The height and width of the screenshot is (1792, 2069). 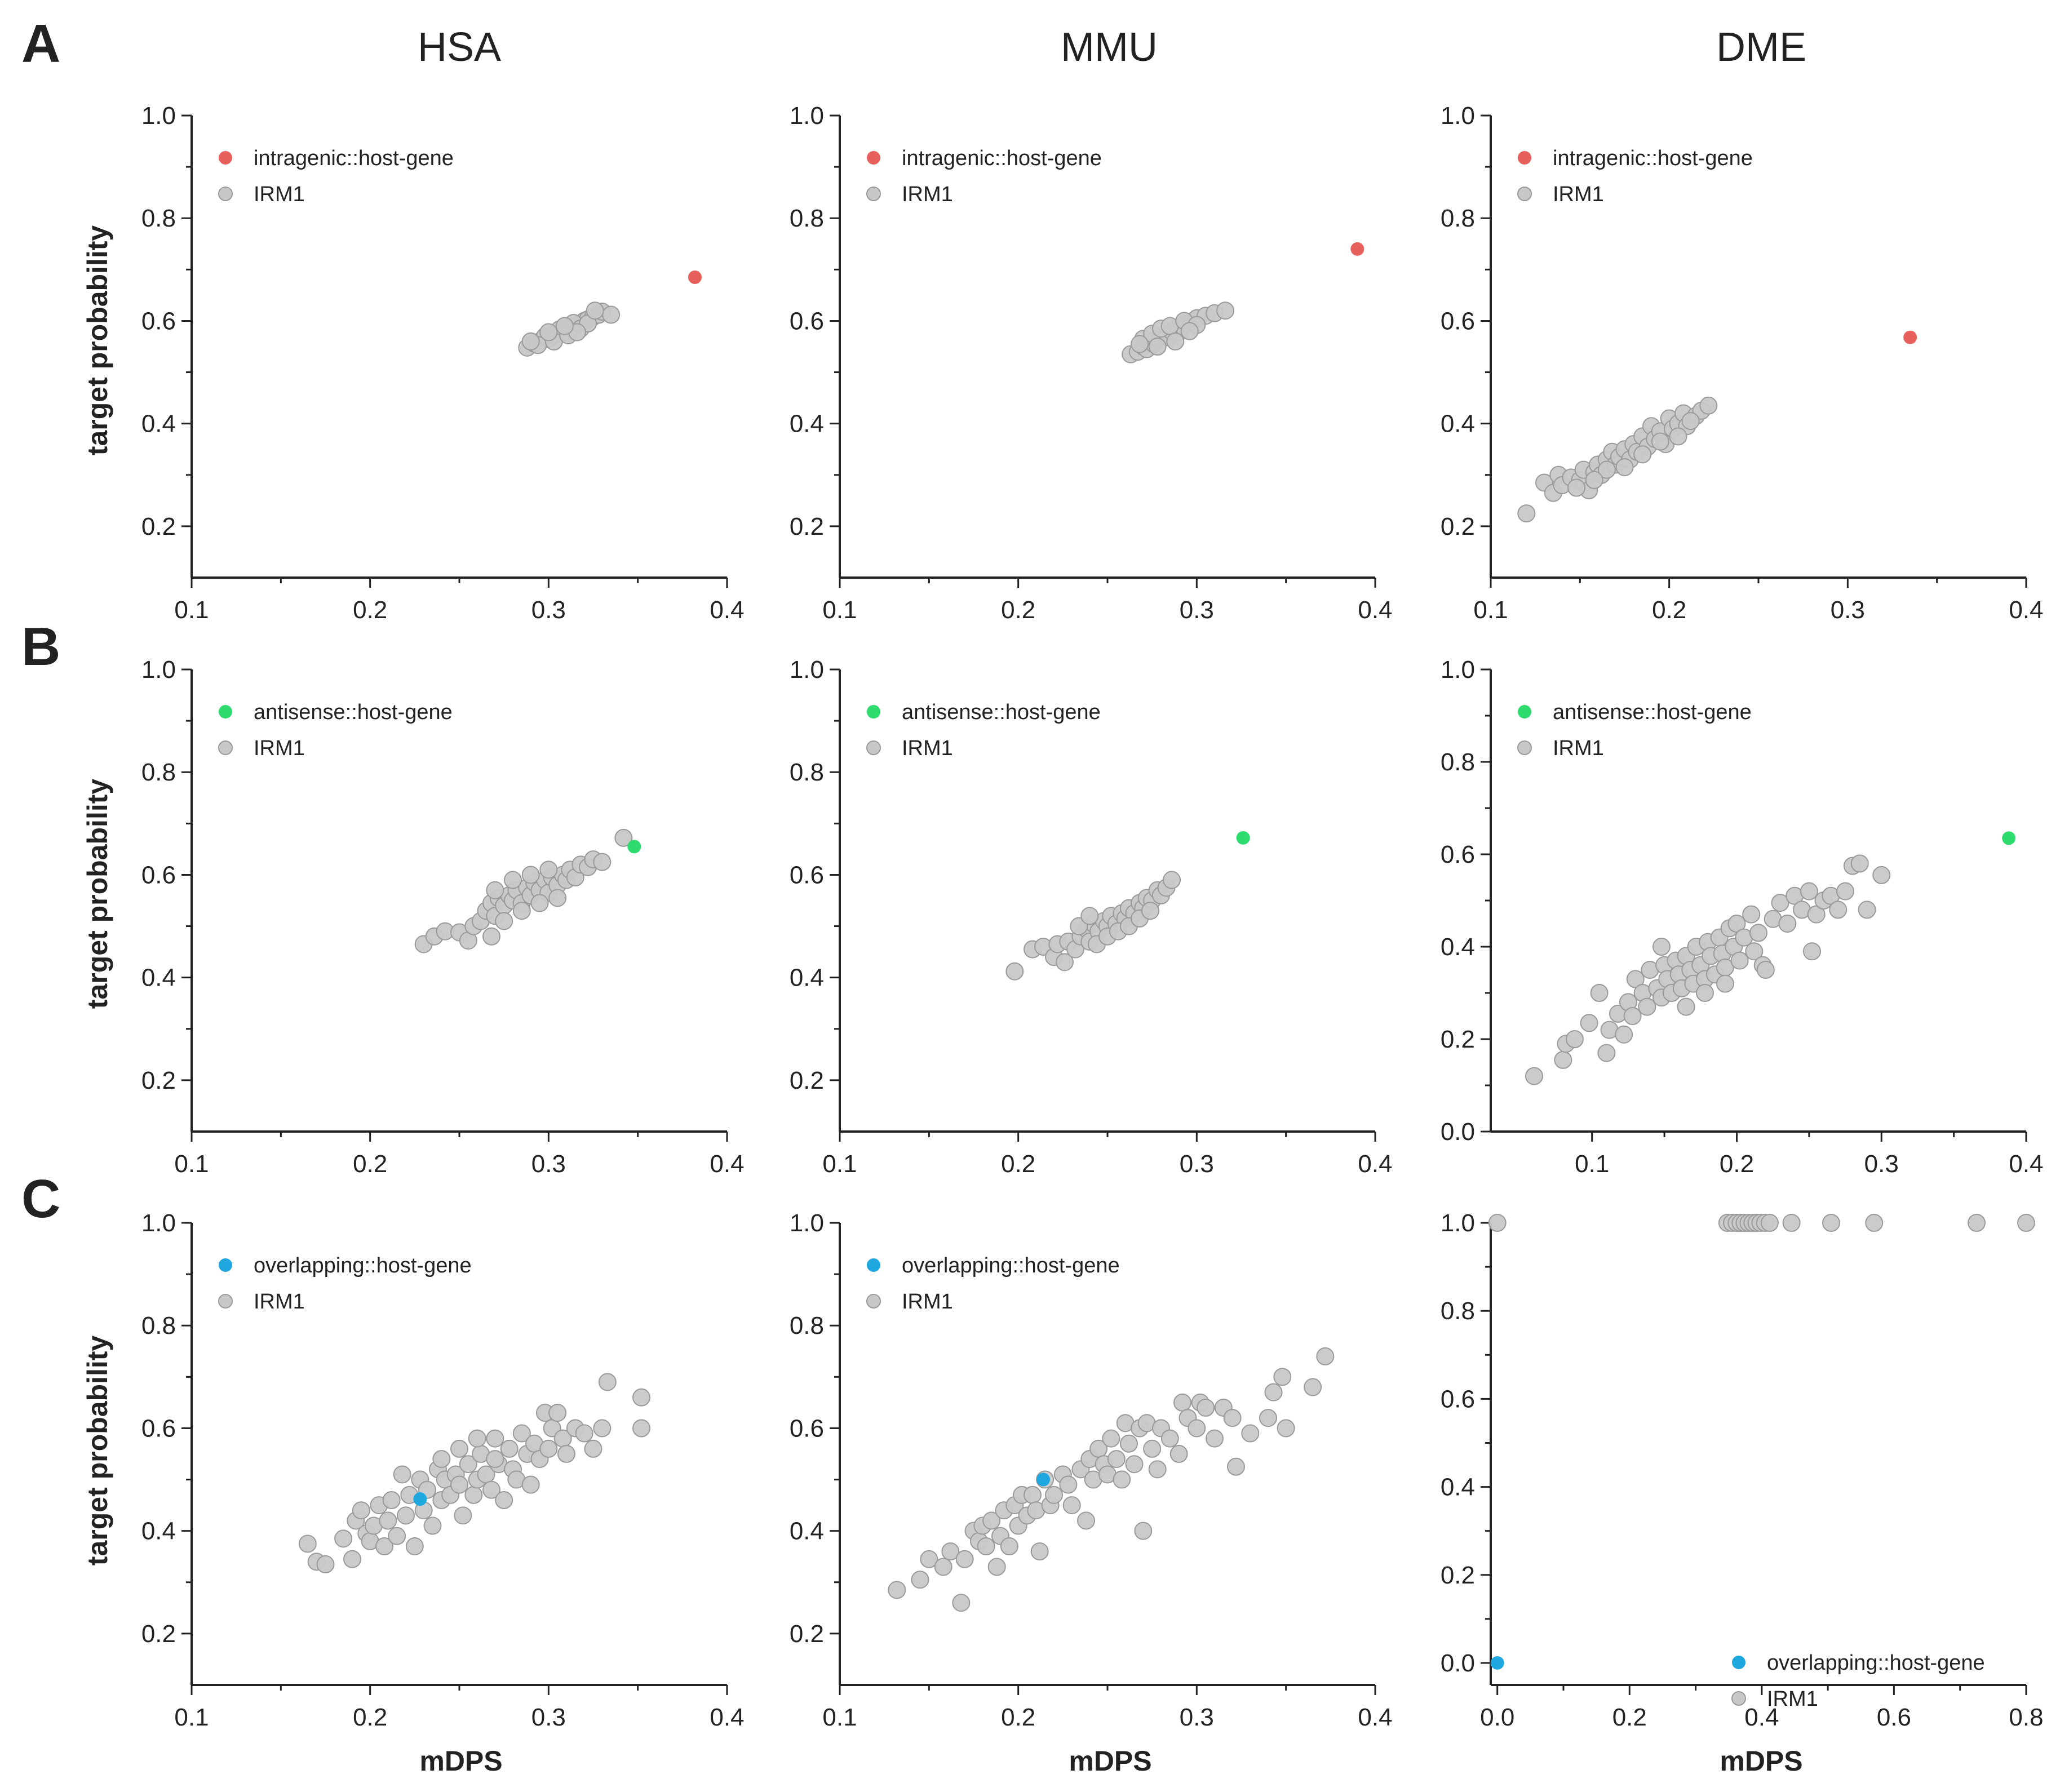 What do you see at coordinates (1002, 712) in the screenshot?
I see `legend-label: antisense::host-gene` at bounding box center [1002, 712].